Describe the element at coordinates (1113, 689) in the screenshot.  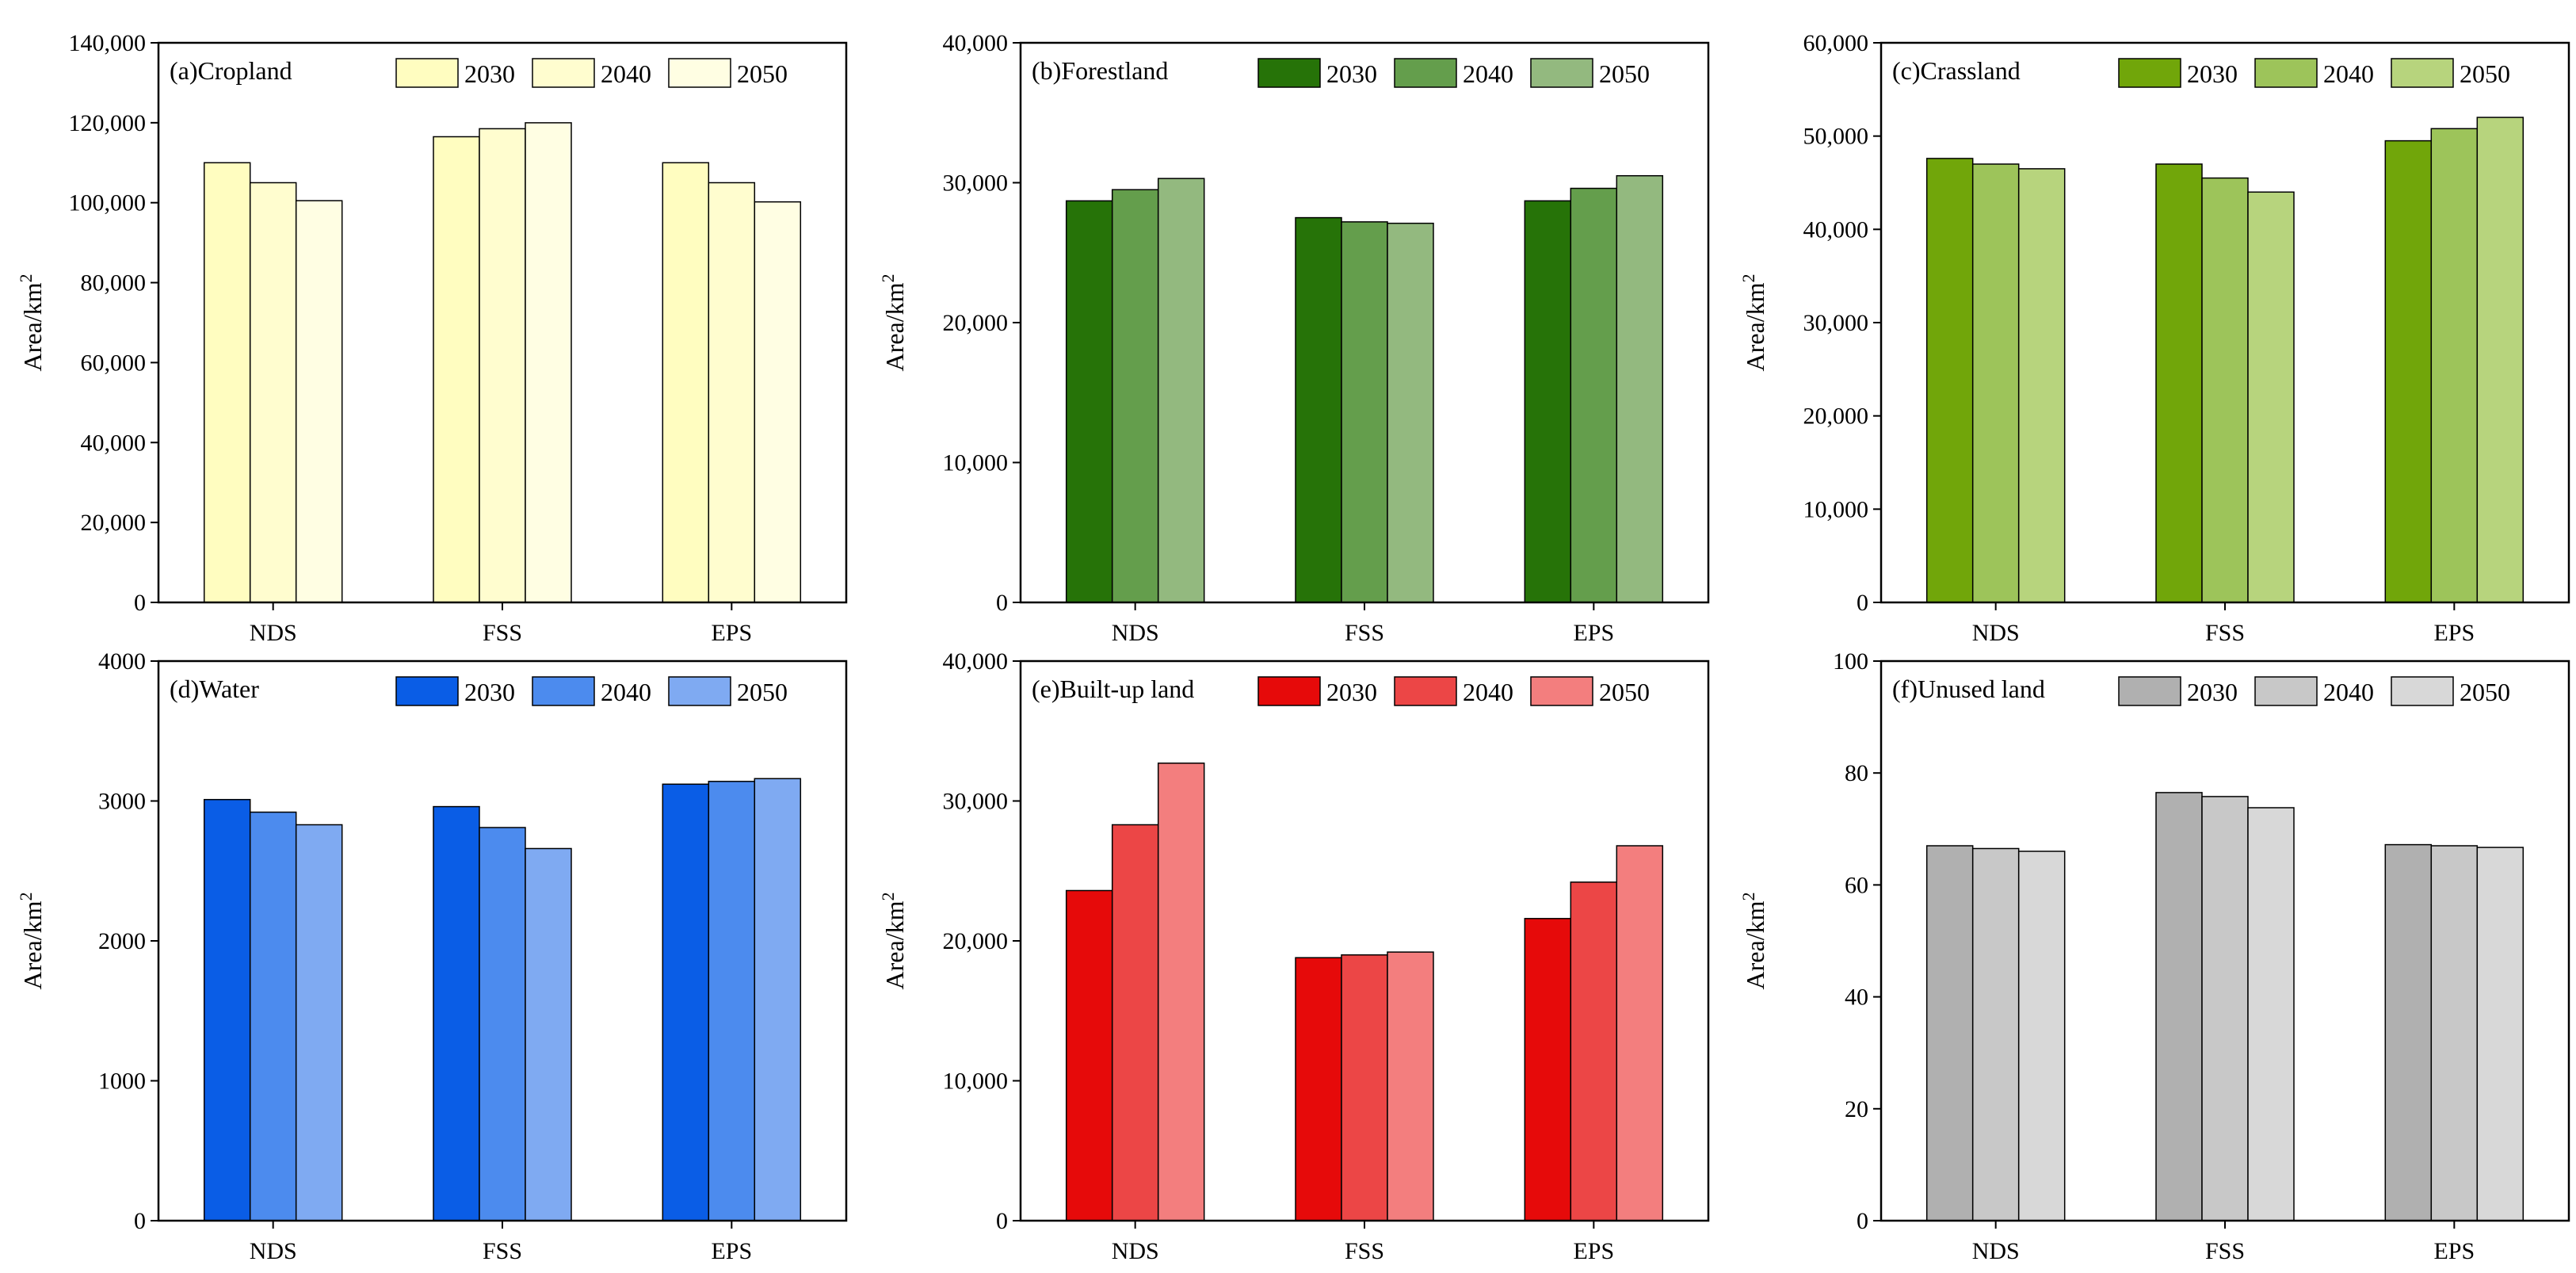
I see `panel-label: (e)Built-up land` at that location.